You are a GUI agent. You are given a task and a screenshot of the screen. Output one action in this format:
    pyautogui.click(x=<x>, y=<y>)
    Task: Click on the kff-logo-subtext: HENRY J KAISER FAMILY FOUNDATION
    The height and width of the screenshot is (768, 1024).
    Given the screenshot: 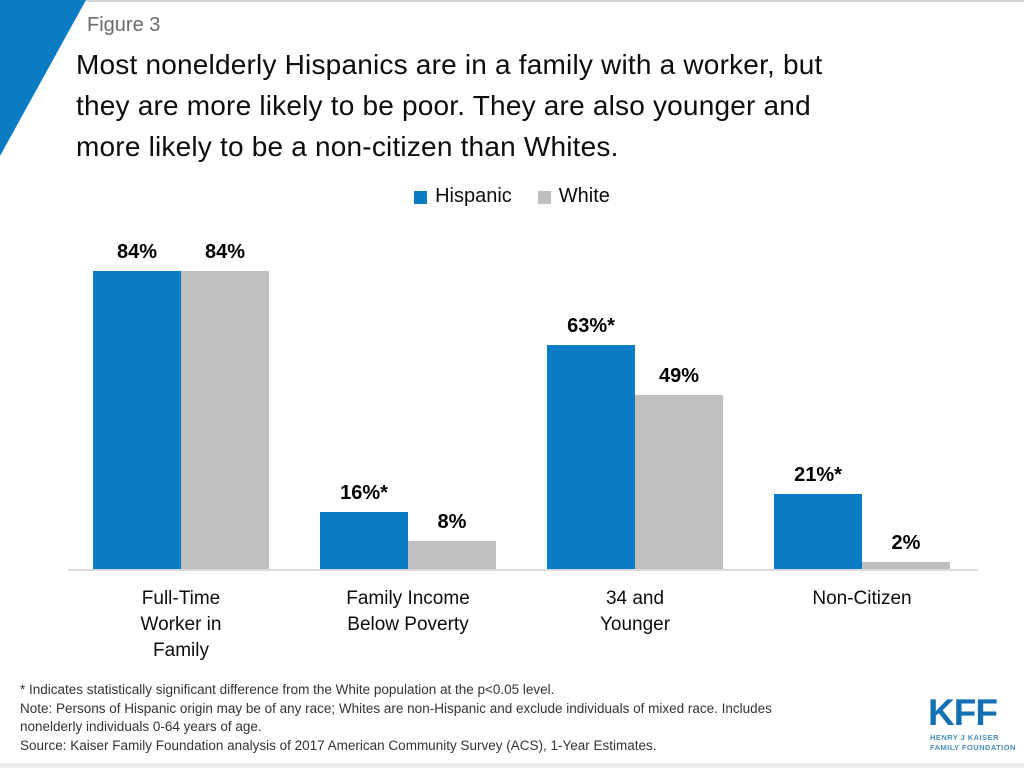 What is the action you would take?
    pyautogui.click(x=974, y=742)
    